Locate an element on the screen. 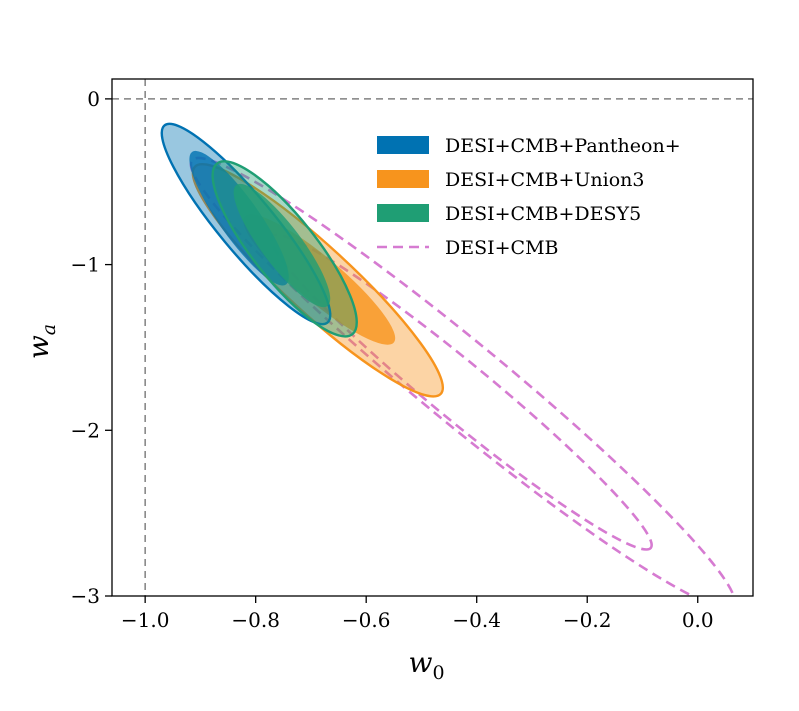  legend-swatch-desy5 is located at coordinates (403, 213).